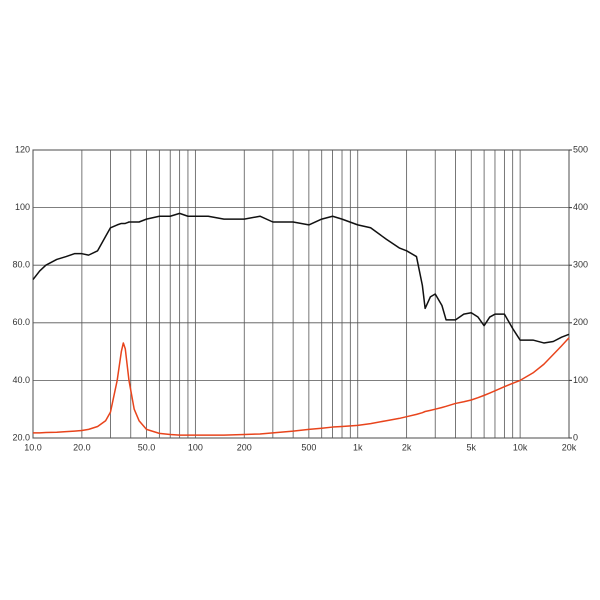 This screenshot has height=600, width=600. What do you see at coordinates (22, 149) in the screenshot?
I see `y-tick-label: 120` at bounding box center [22, 149].